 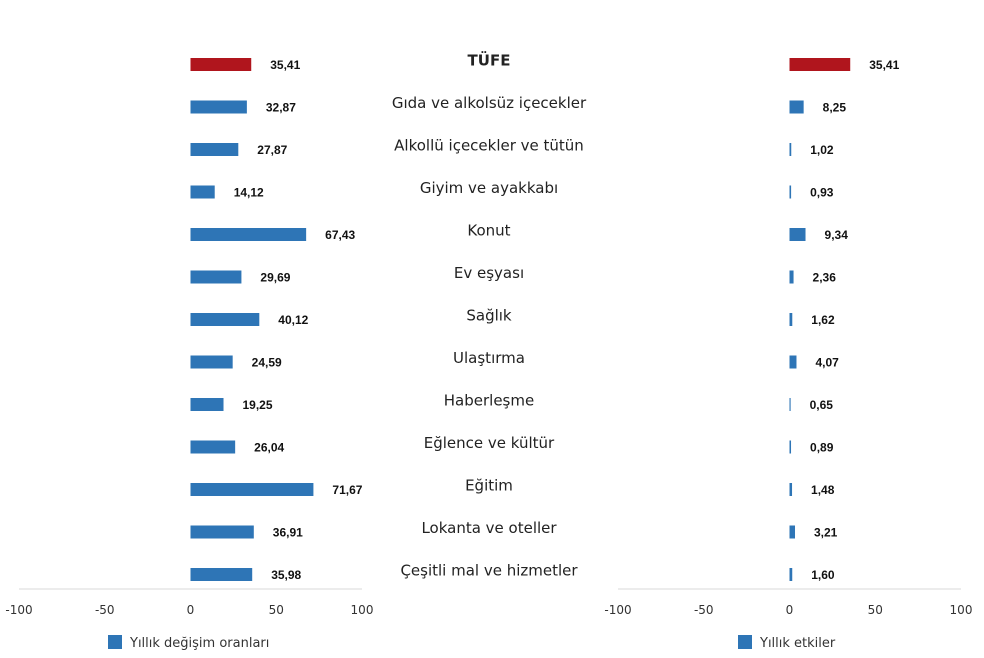 I want to click on left-legend-label: Yıllık değişim oranları, so click(x=199, y=643).